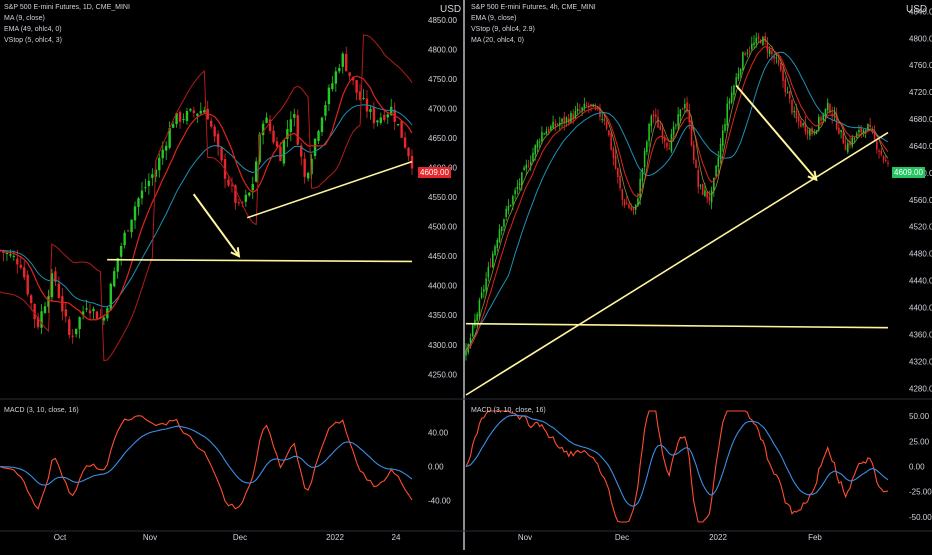  What do you see at coordinates (920, 492) in the screenshot?
I see `right-macd-tick: -25.00` at bounding box center [920, 492].